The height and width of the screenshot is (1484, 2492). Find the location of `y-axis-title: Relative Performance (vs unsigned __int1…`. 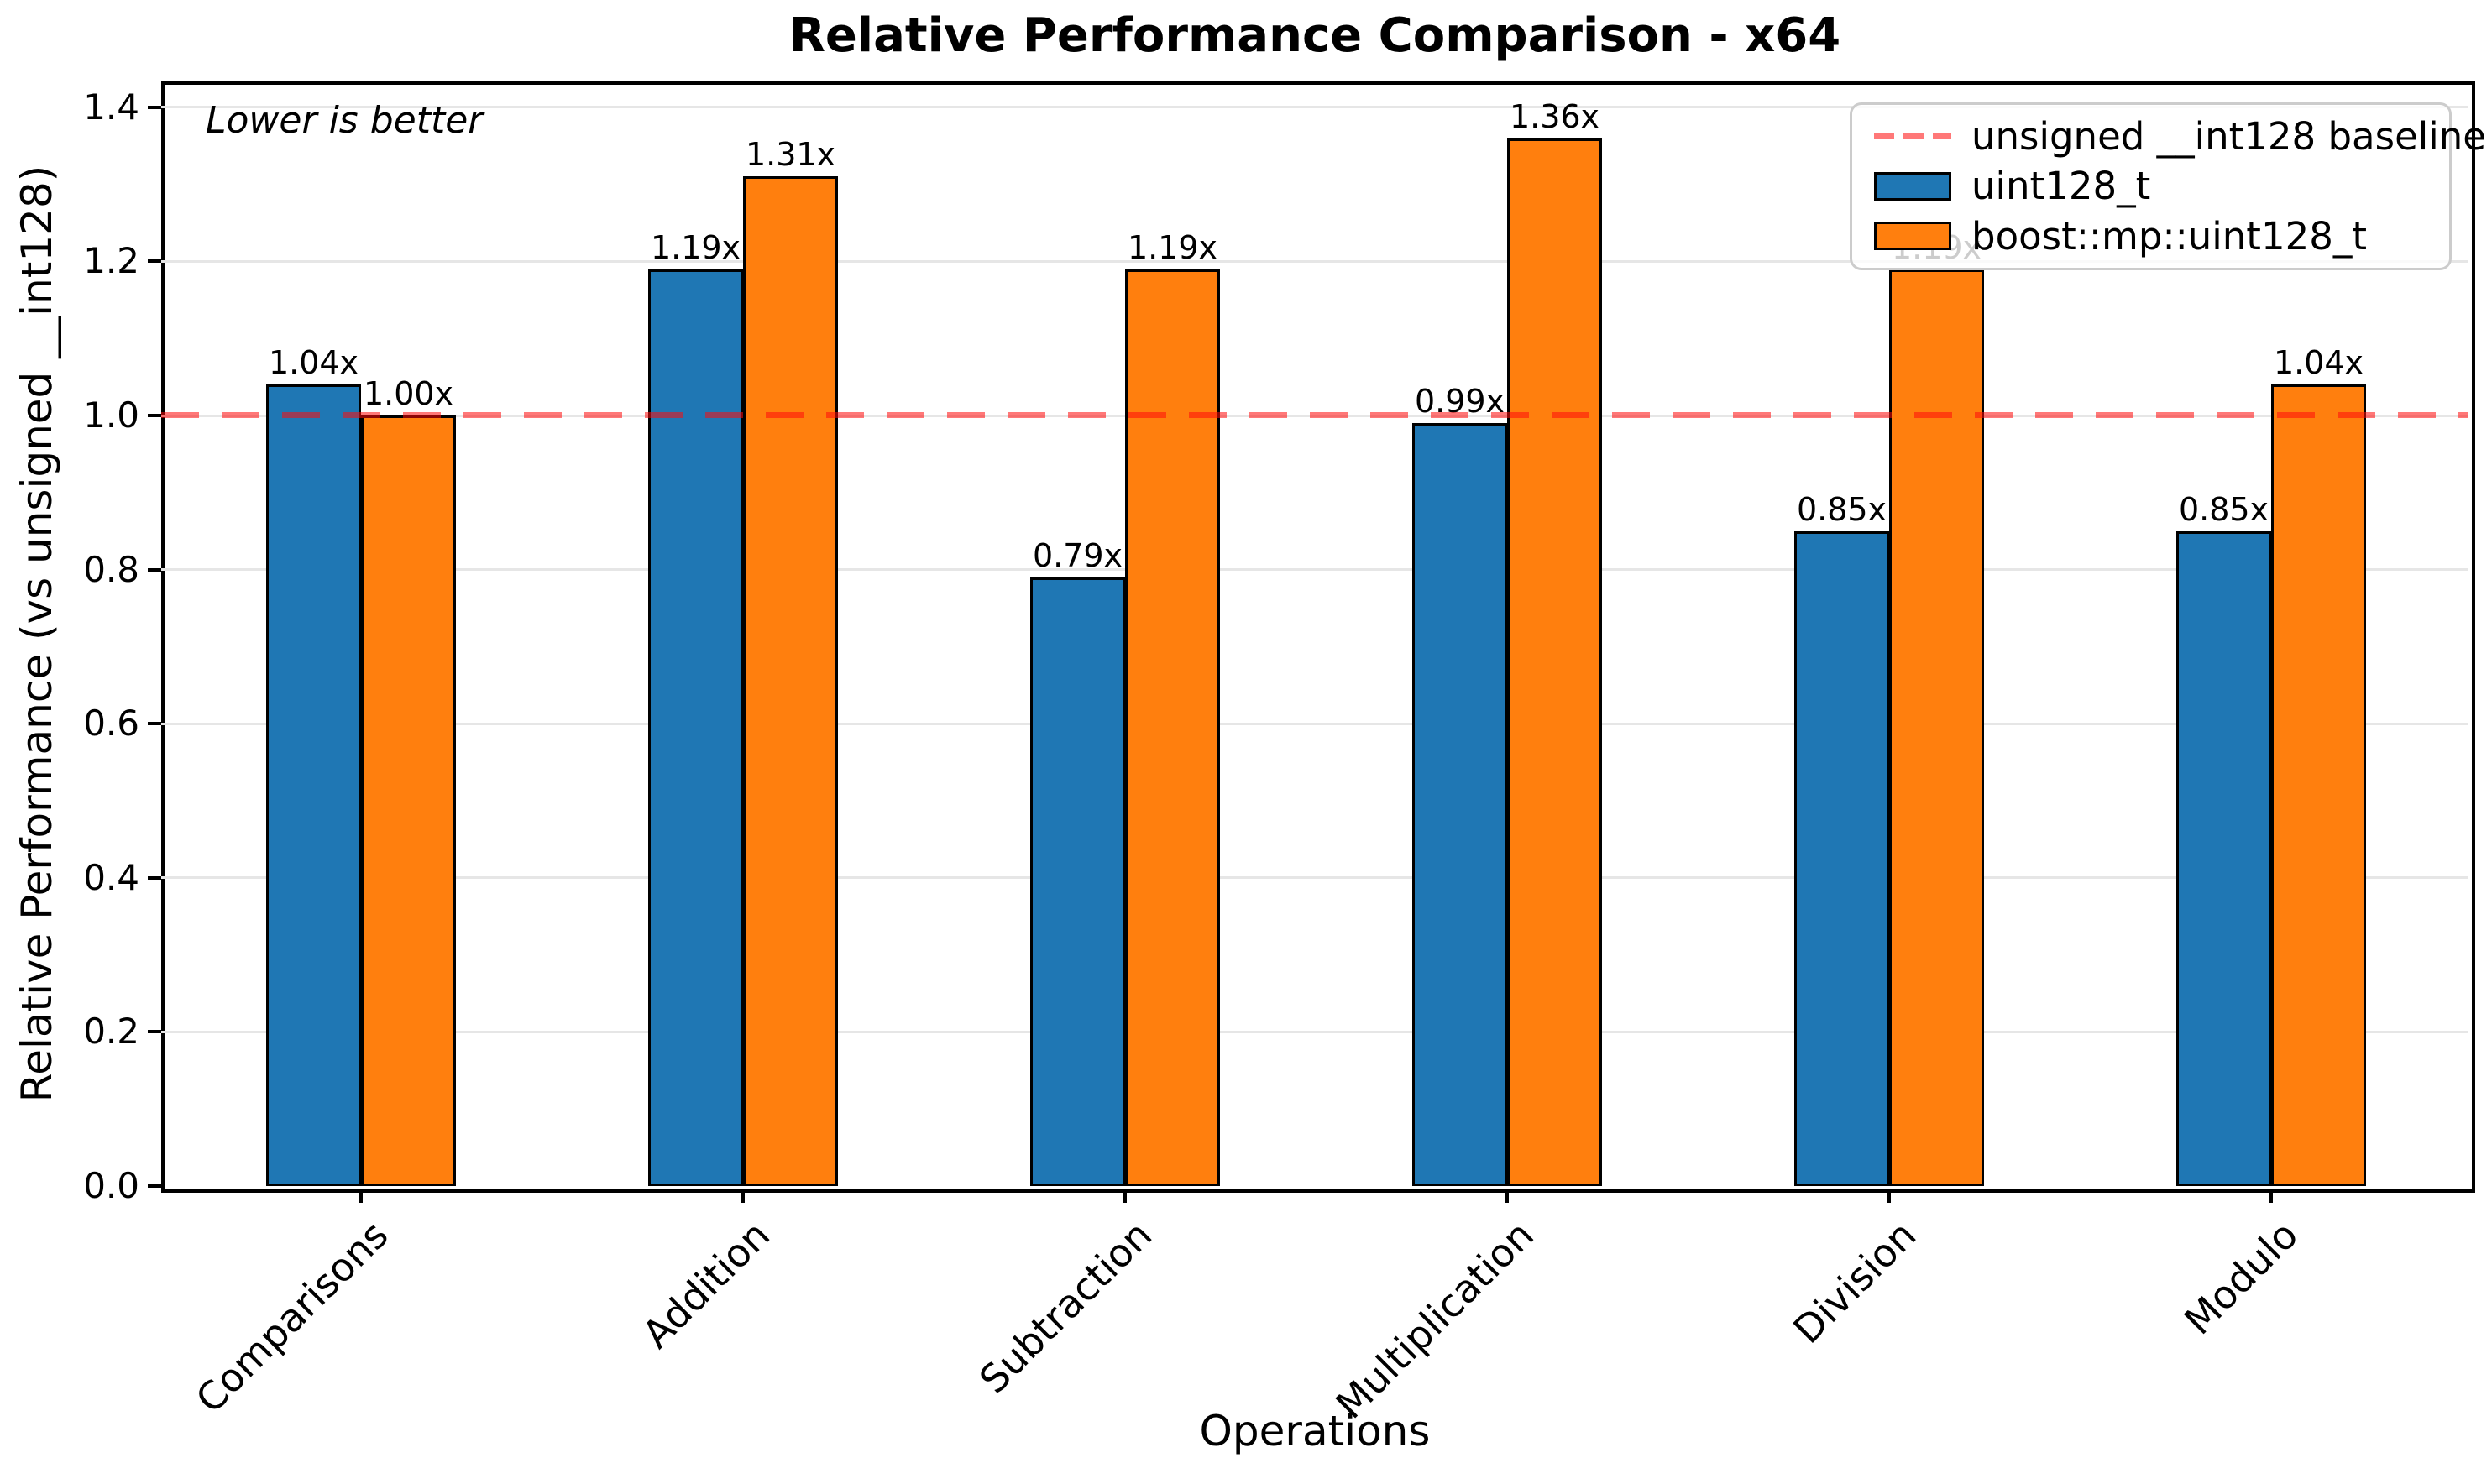

y-axis-title: Relative Performance (vs unsigned __int1… is located at coordinates (37, 634).